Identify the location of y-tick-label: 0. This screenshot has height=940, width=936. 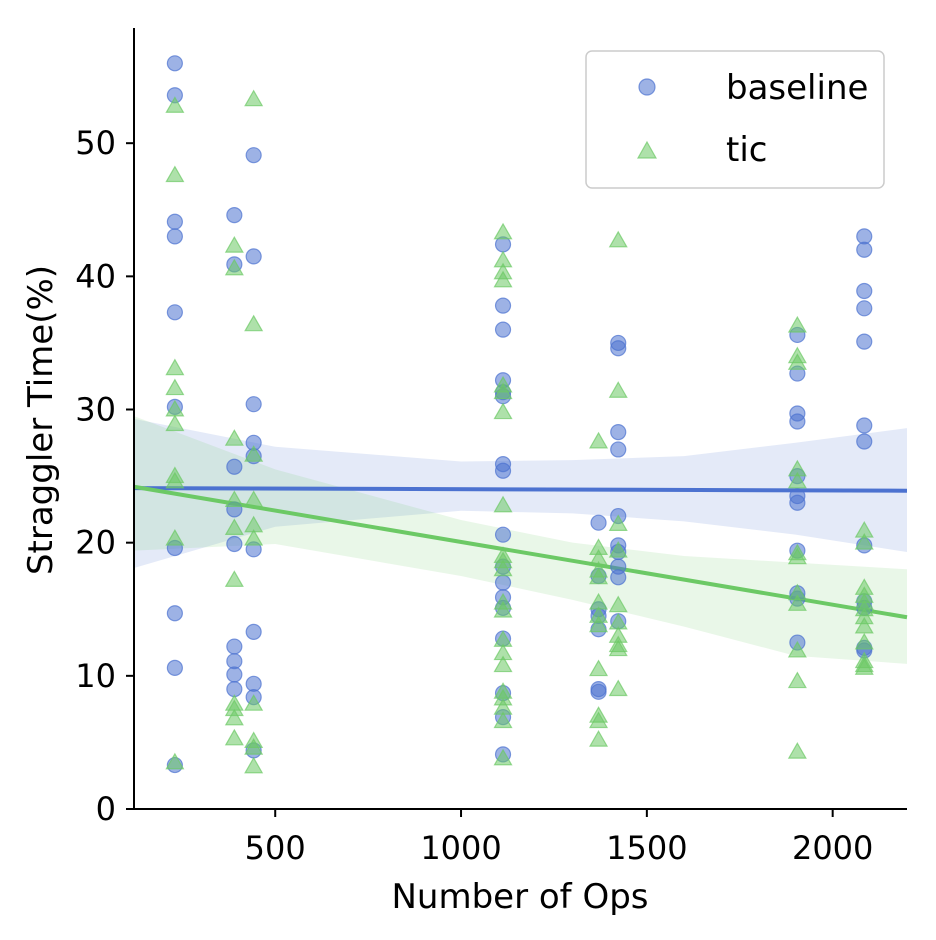
(106, 809).